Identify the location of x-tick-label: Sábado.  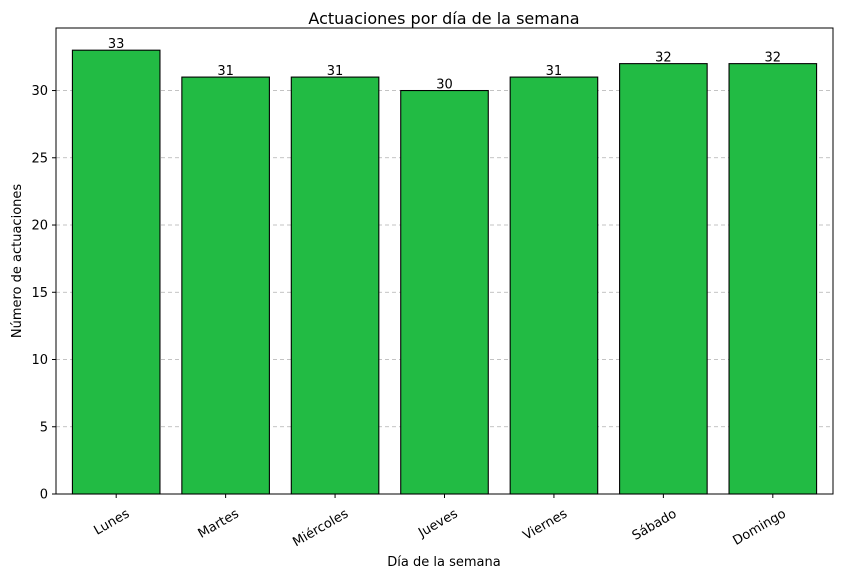
(655, 524).